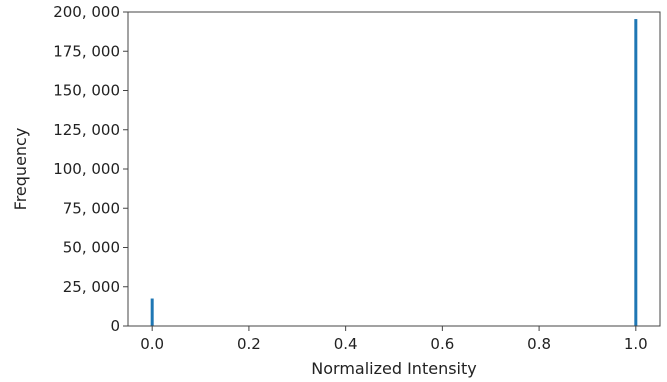 This screenshot has height=382, width=667. What do you see at coordinates (86, 91) in the screenshot?
I see `y-tick-label: 150, 000` at bounding box center [86, 91].